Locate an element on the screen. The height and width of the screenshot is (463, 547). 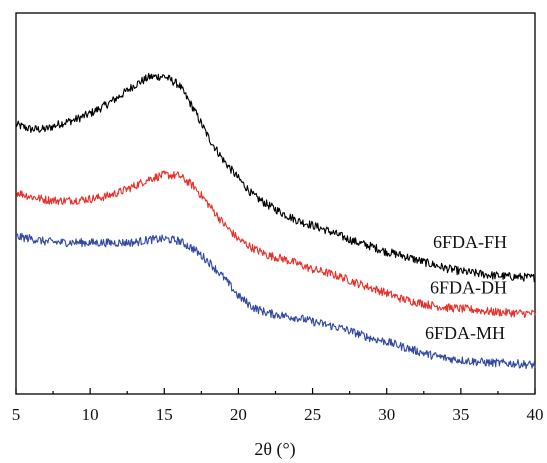
x-tick-label: 25 is located at coordinates (312, 414).